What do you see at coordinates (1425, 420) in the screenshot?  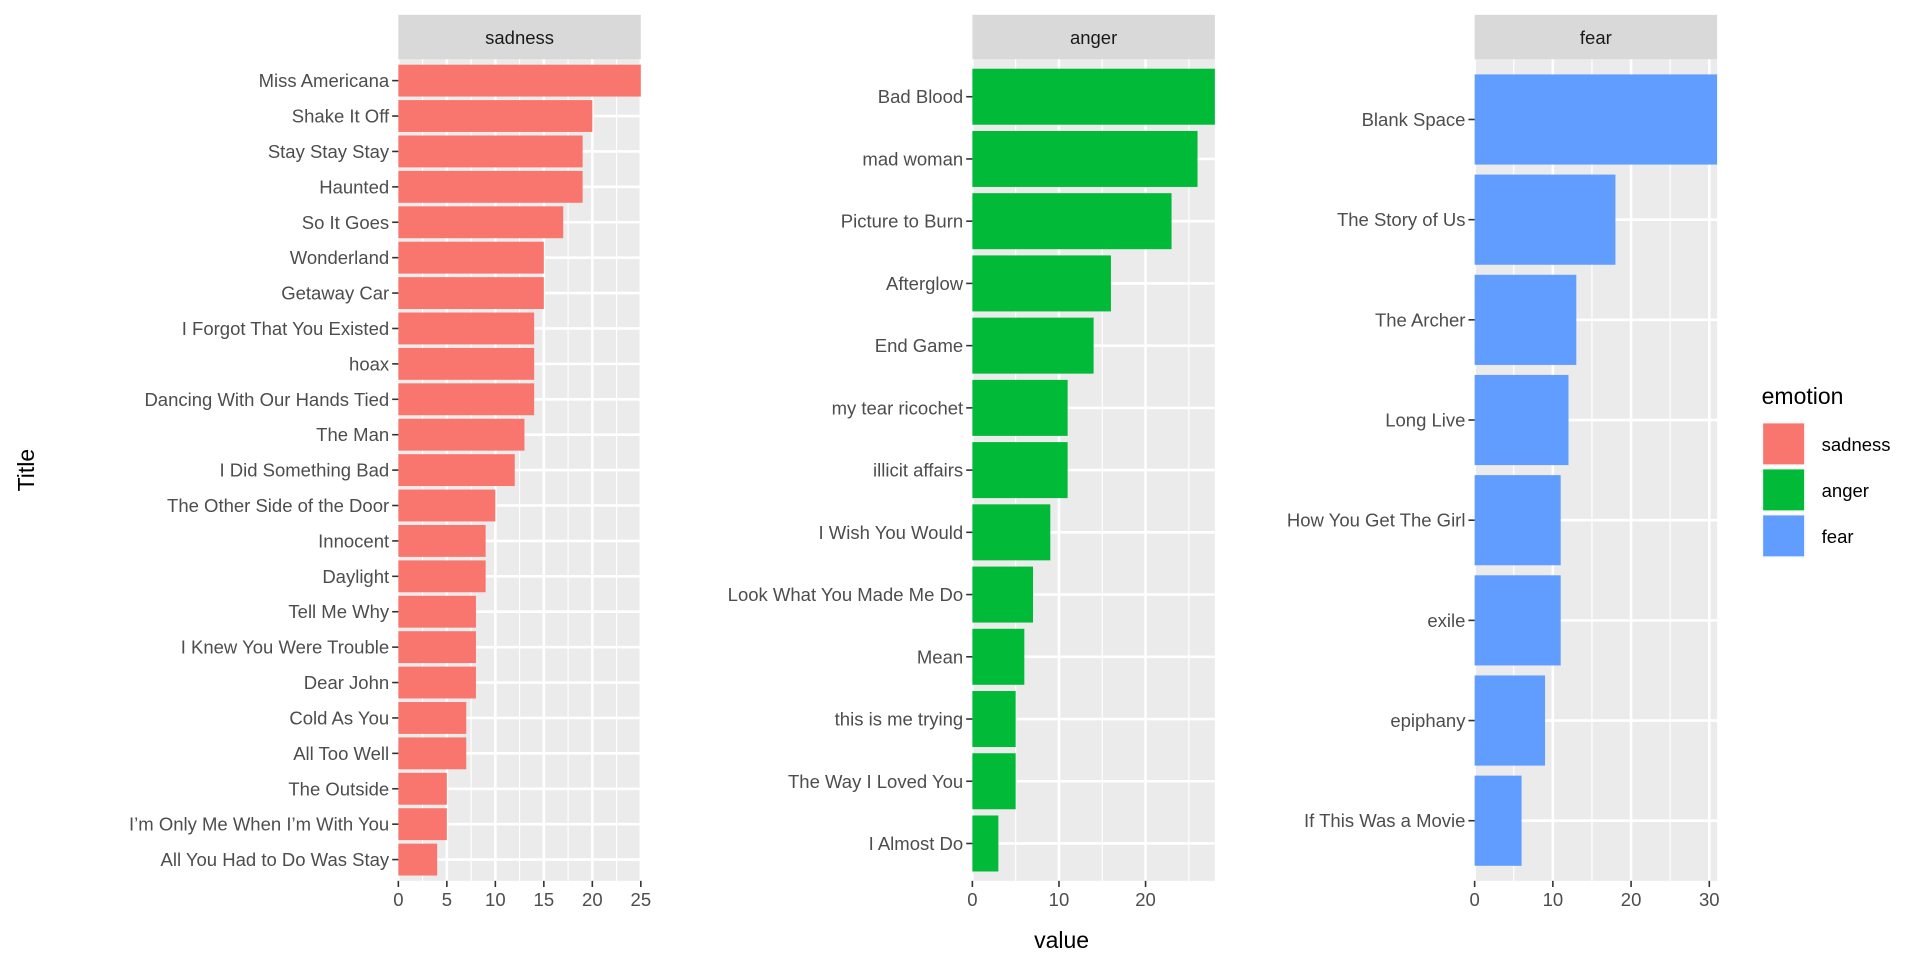 I see `y-tick-label: Long Live` at bounding box center [1425, 420].